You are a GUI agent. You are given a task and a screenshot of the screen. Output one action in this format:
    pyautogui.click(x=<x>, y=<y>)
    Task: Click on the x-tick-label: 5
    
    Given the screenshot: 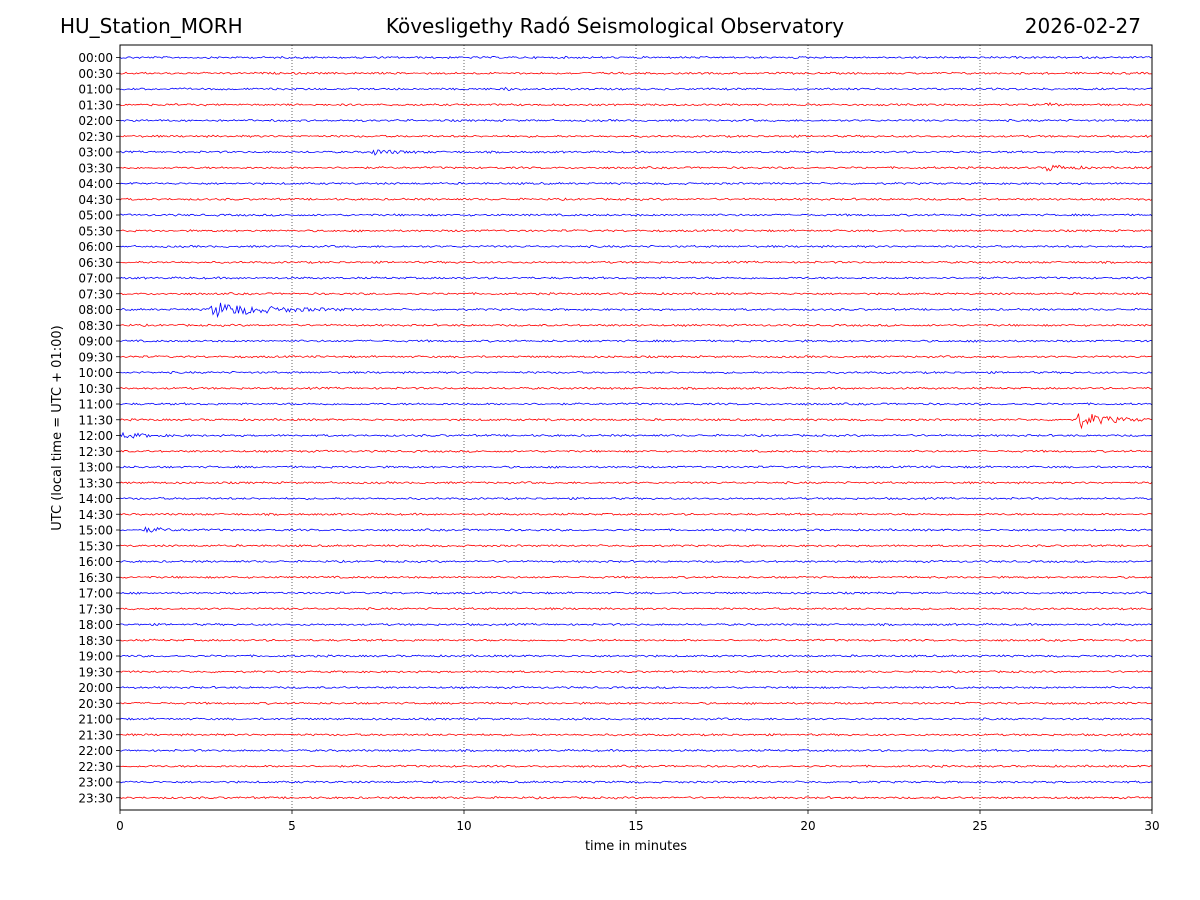 What is the action you would take?
    pyautogui.click(x=292, y=826)
    